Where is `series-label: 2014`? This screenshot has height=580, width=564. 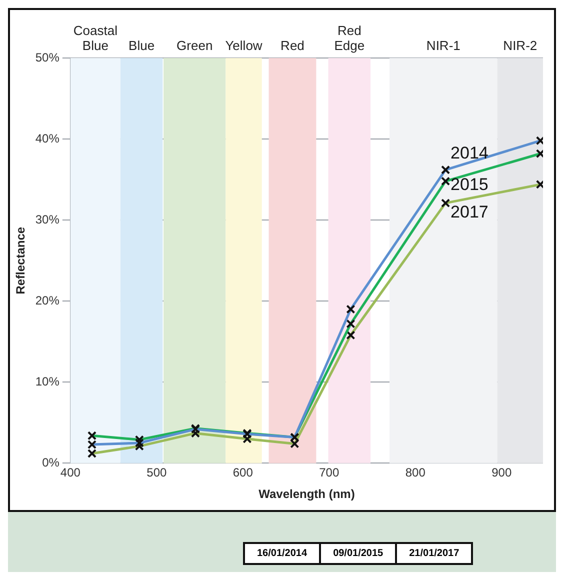
series-label: 2014 is located at coordinates (469, 153).